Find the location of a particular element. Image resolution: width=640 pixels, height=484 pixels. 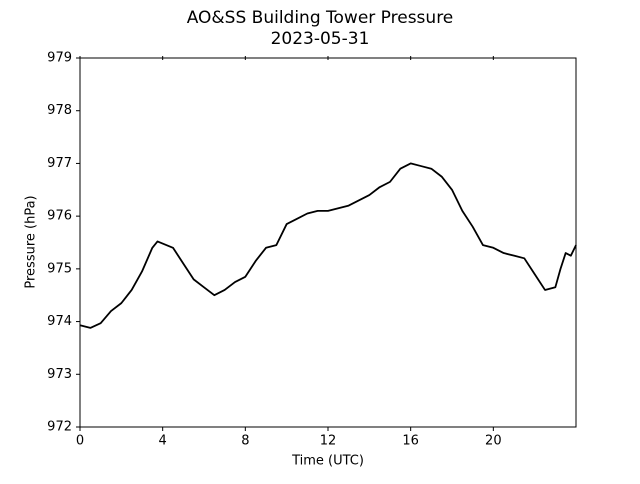

x-tick-label: 16 is located at coordinates (410, 441).